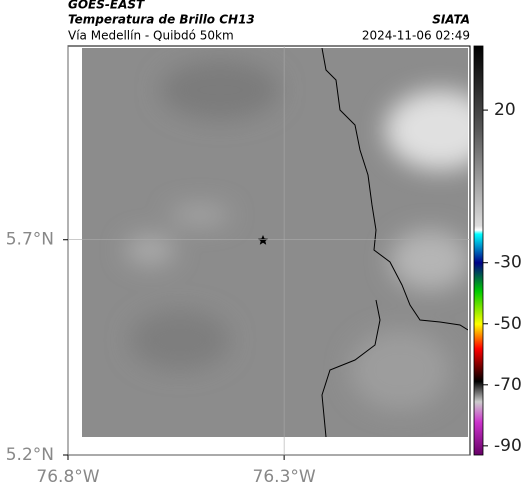 The width and height of the screenshot is (526, 491). I want to click on colorbar-tick-label: -30, so click(508, 263).